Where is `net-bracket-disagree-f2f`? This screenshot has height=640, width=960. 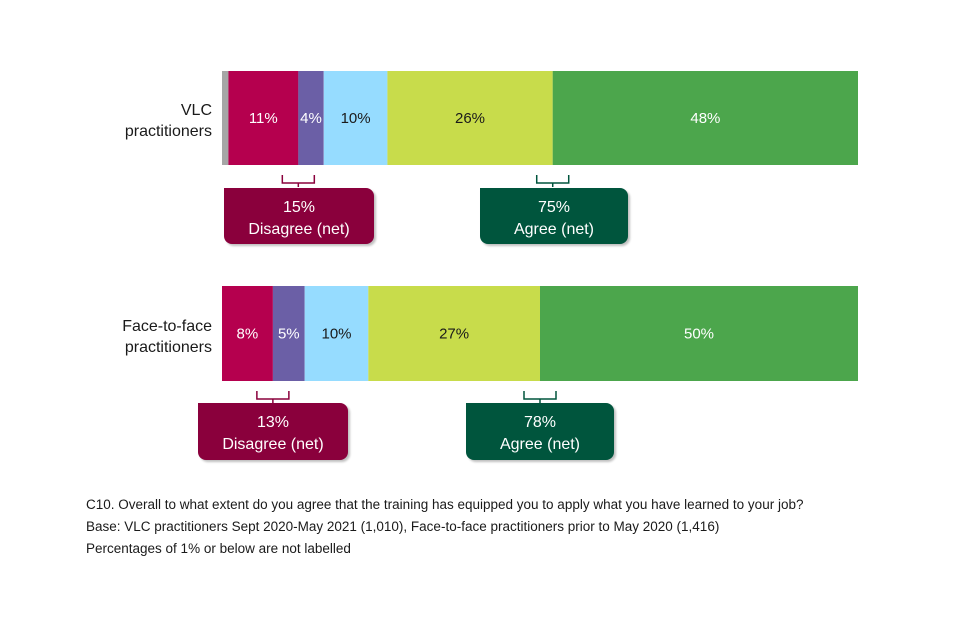
net-bracket-disagree-f2f is located at coordinates (273, 397).